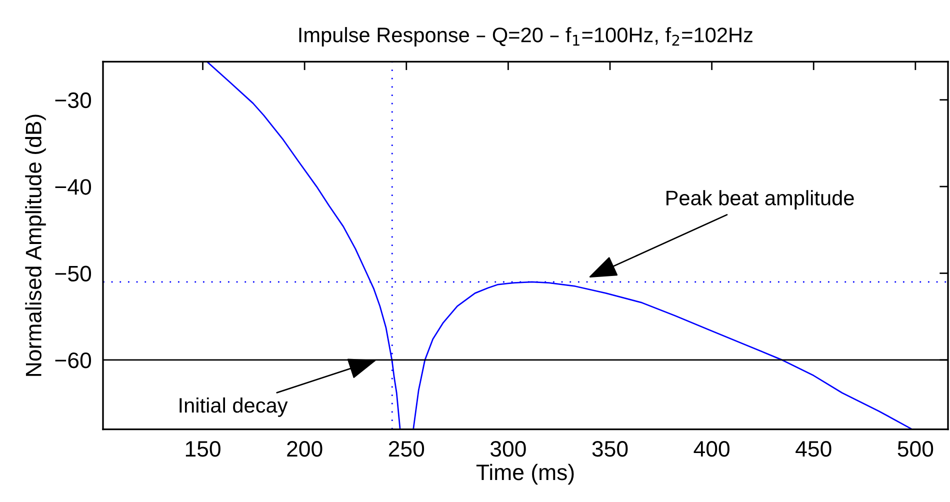 The image size is (950, 502). I want to click on chart-title: Impulse Response – Q=20 – f$_{1}$=100Hz, f$_{2}$=102Hz, so click(525, 36).